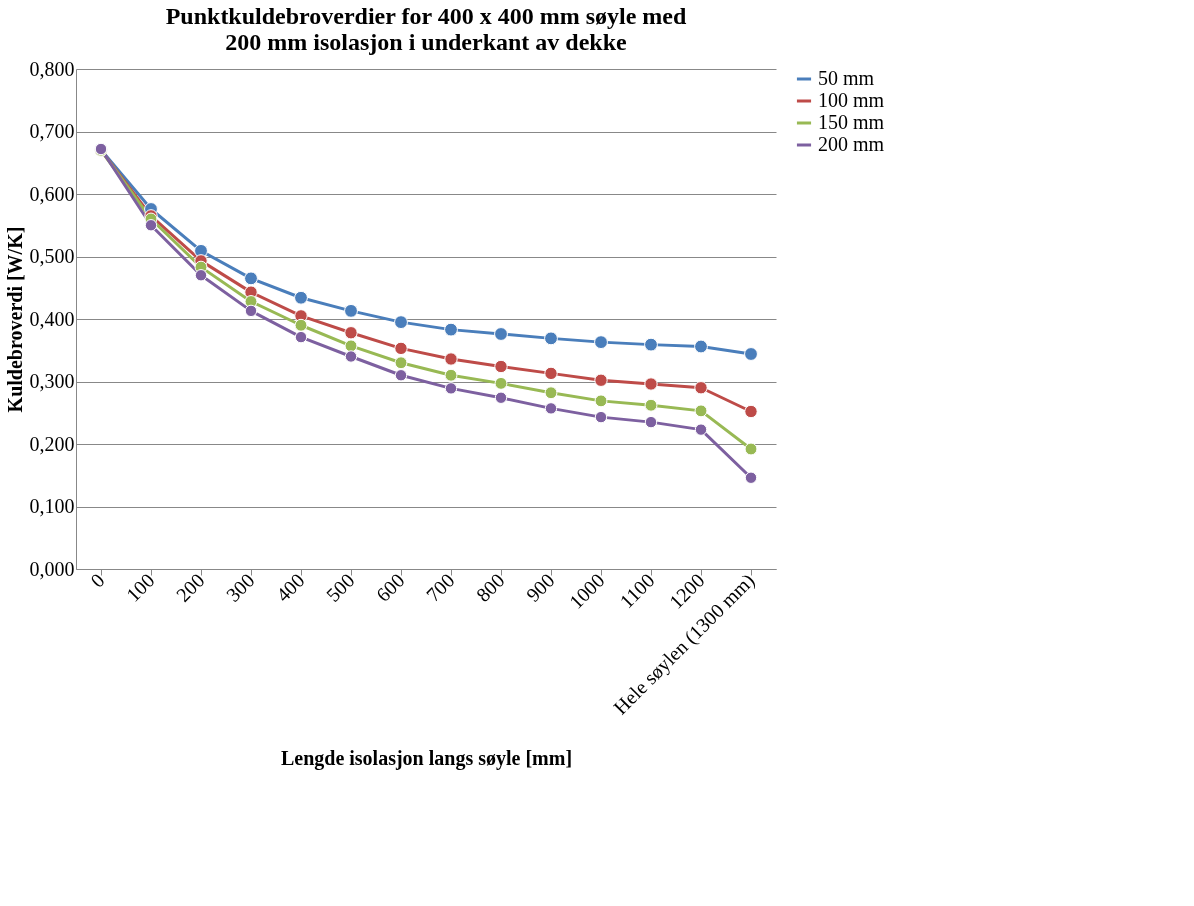 Image resolution: width=1194 pixels, height=906 pixels. What do you see at coordinates (52, 381) in the screenshot?
I see `y-tick-label: 0,300` at bounding box center [52, 381].